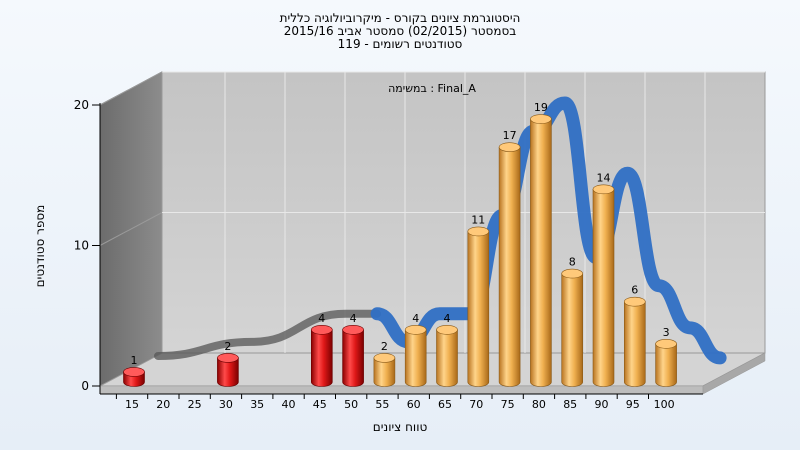 The height and width of the screenshot is (450, 800). What do you see at coordinates (476, 404) in the screenshot?
I see `x-tick-label: 70` at bounding box center [476, 404].